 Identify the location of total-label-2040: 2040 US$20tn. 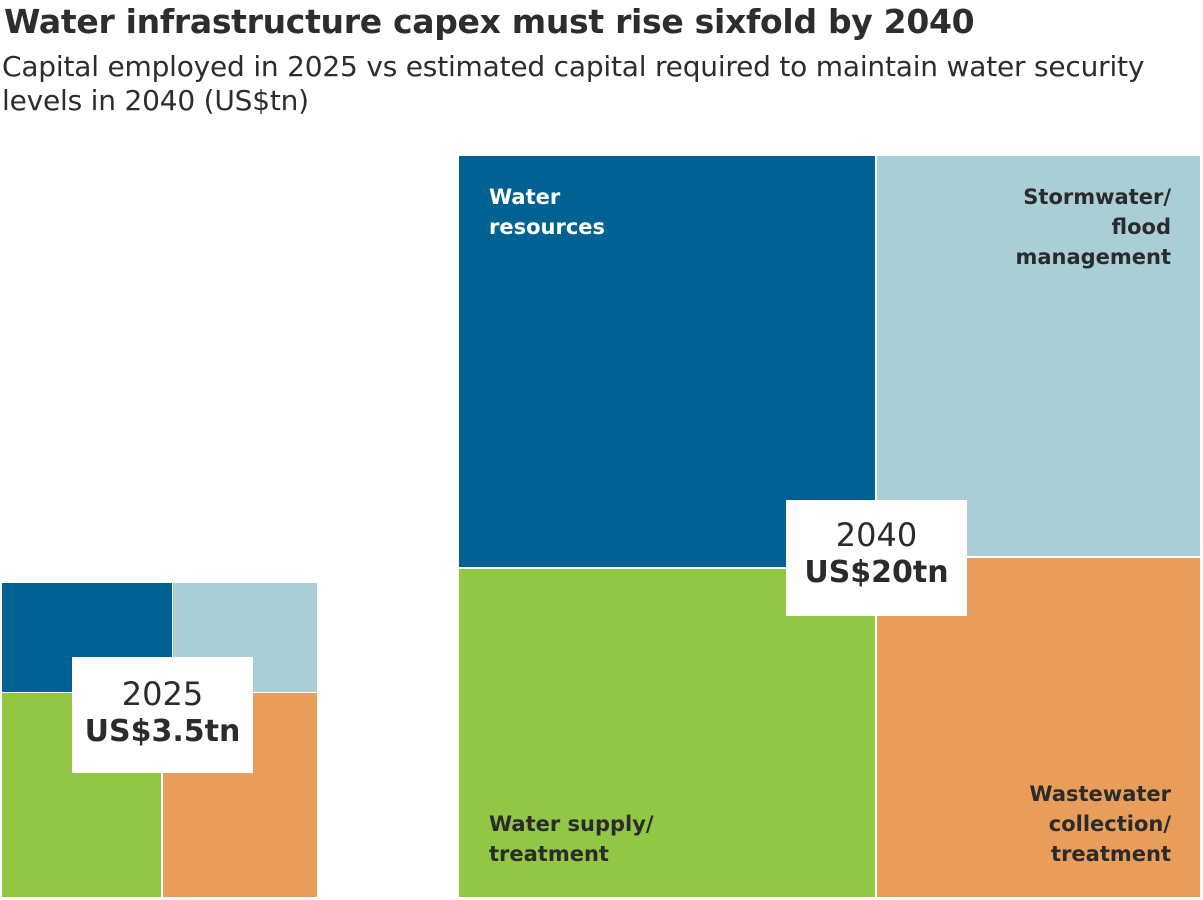
(876, 558).